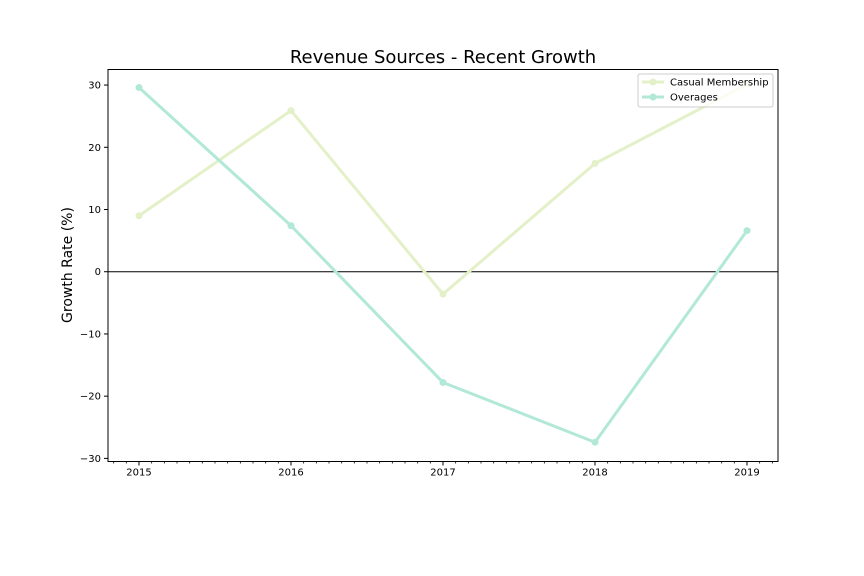  Describe the element at coordinates (98, 272) in the screenshot. I see `y-tick-label: 0` at that location.